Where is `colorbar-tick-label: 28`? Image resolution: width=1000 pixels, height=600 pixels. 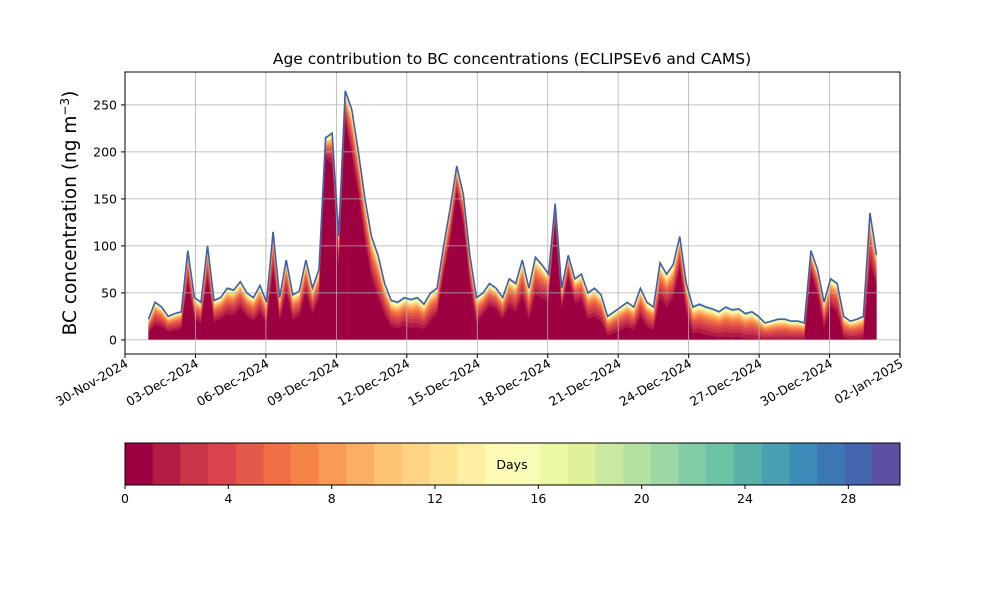
colorbar-tick-label: 28 is located at coordinates (848, 498).